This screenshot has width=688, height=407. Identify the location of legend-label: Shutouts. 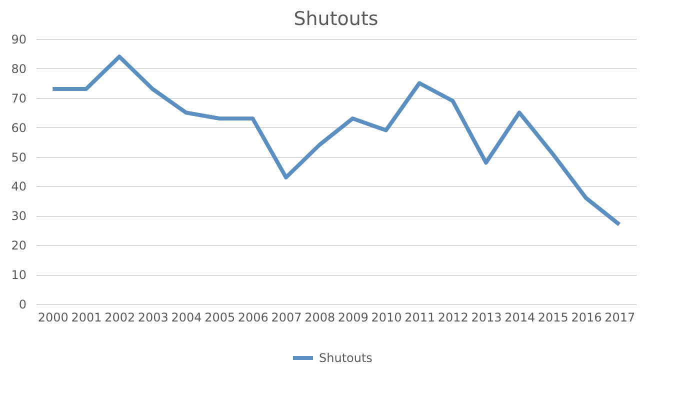
(345, 358).